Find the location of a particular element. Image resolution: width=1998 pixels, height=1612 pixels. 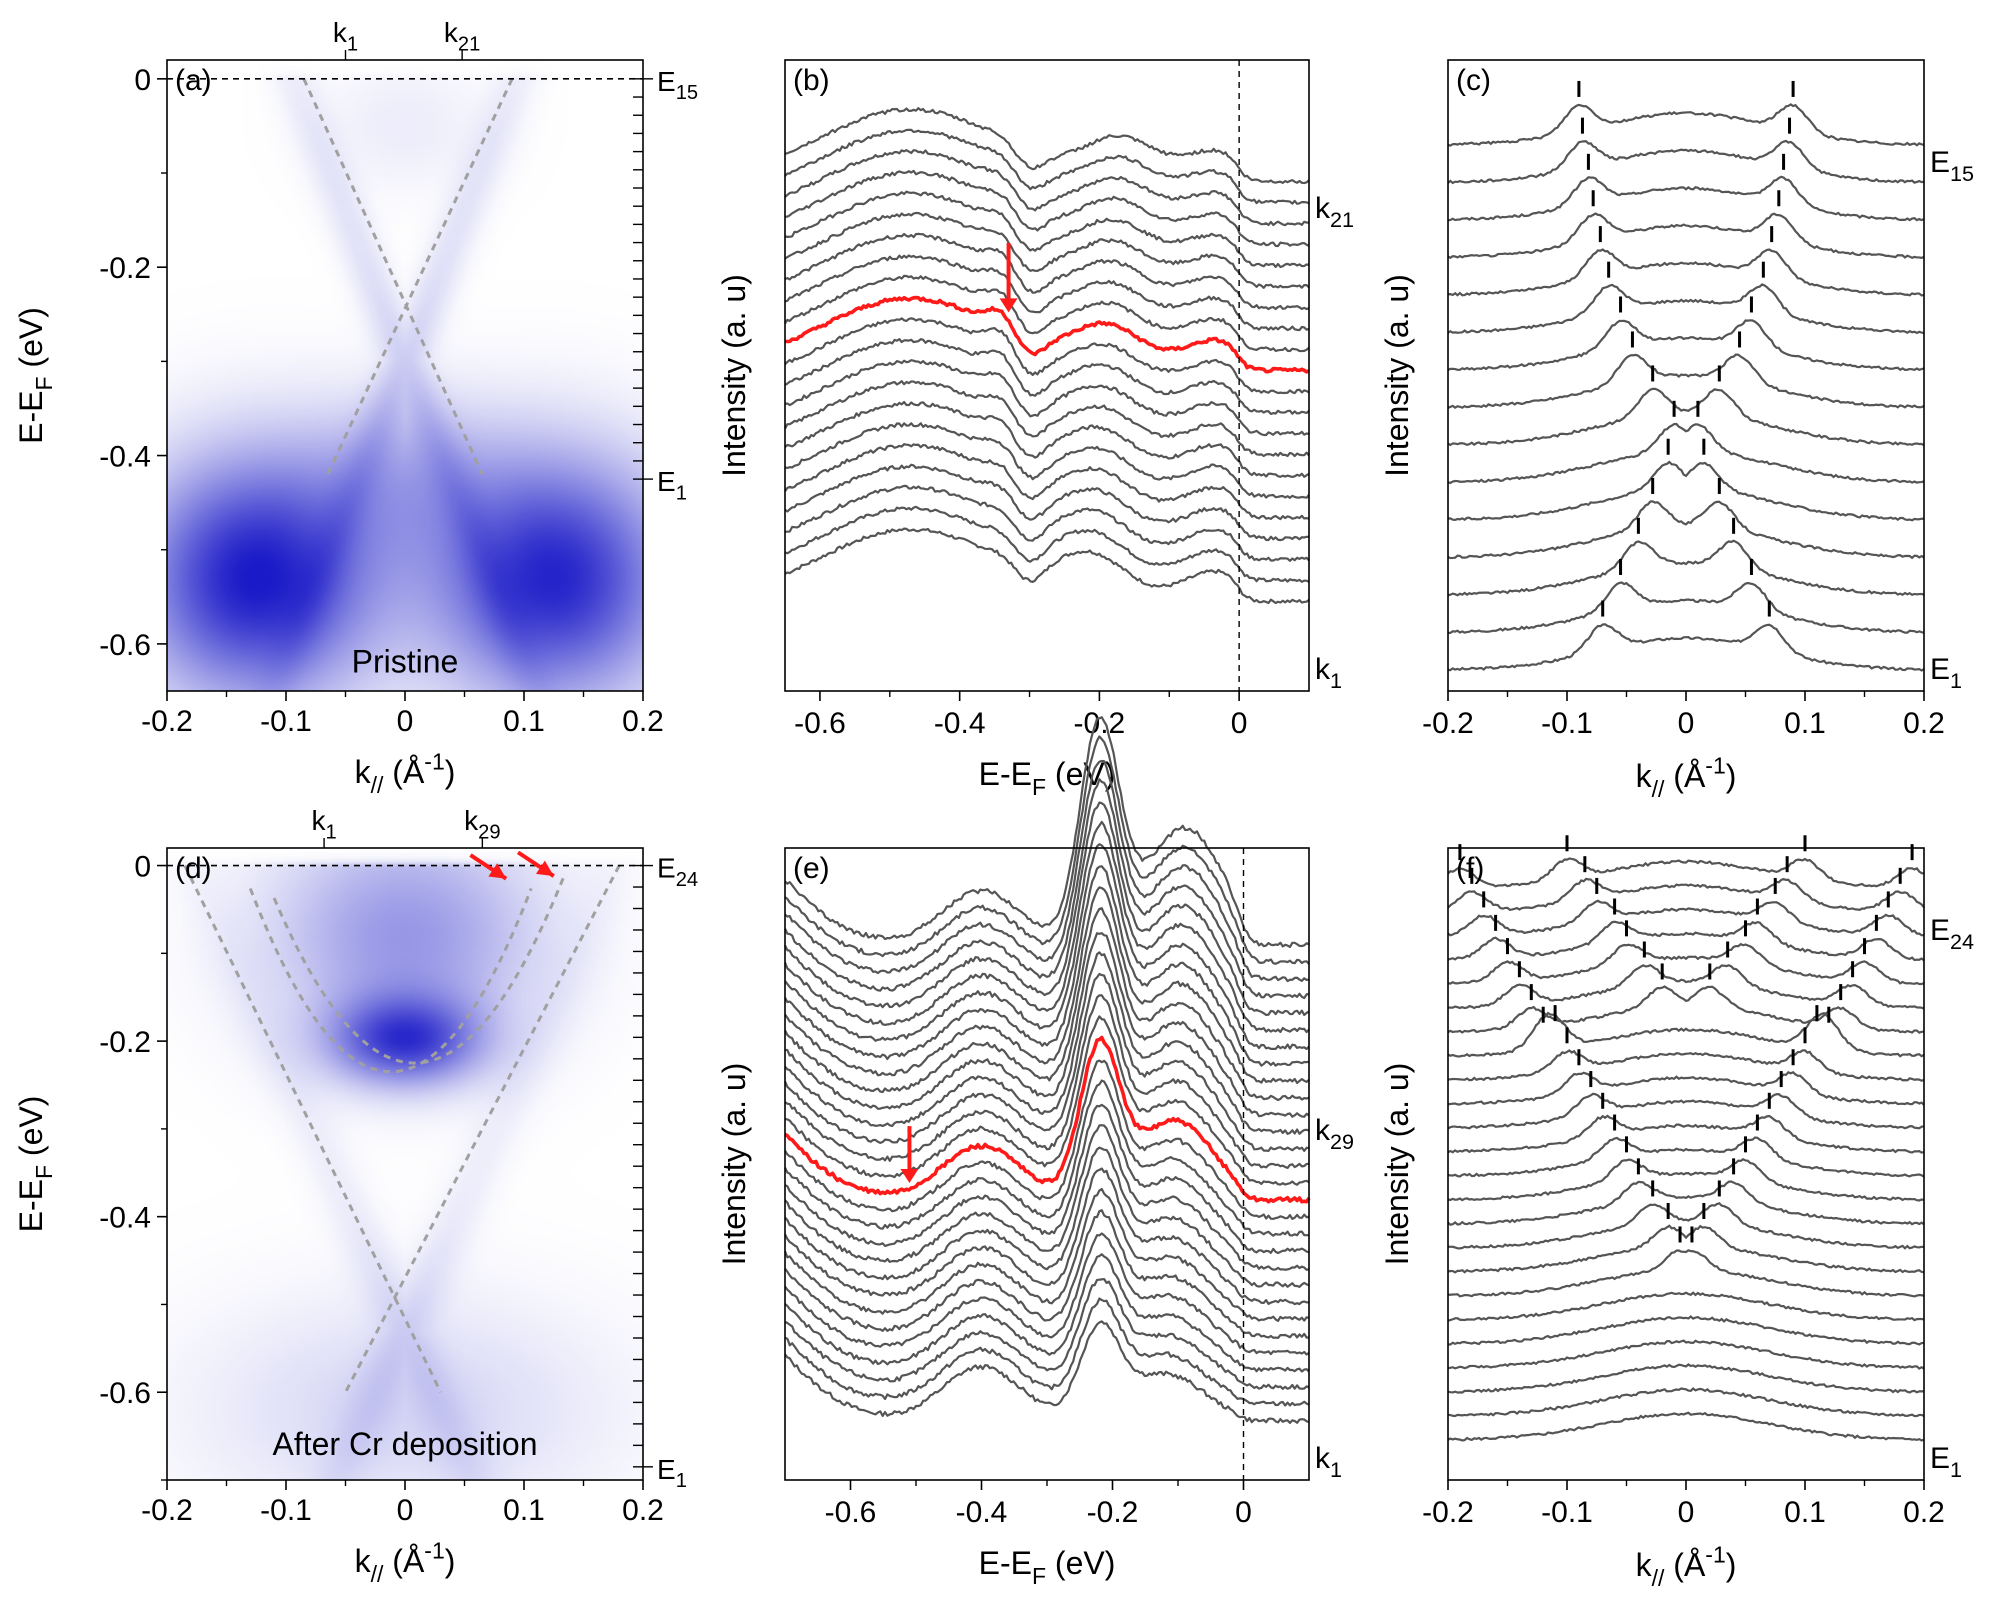

panel-annotation: After Cr deposition is located at coordinates (404, 1444).